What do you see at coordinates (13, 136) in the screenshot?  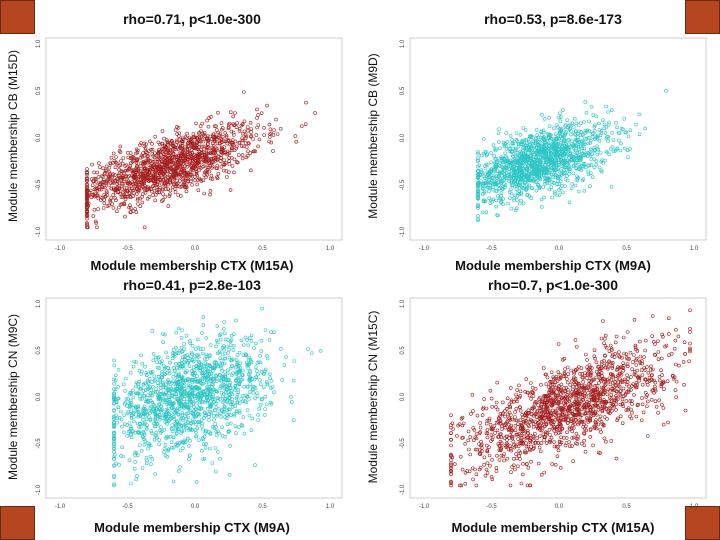 I see `y-axis-label: Module membership CB (M15D)` at bounding box center [13, 136].